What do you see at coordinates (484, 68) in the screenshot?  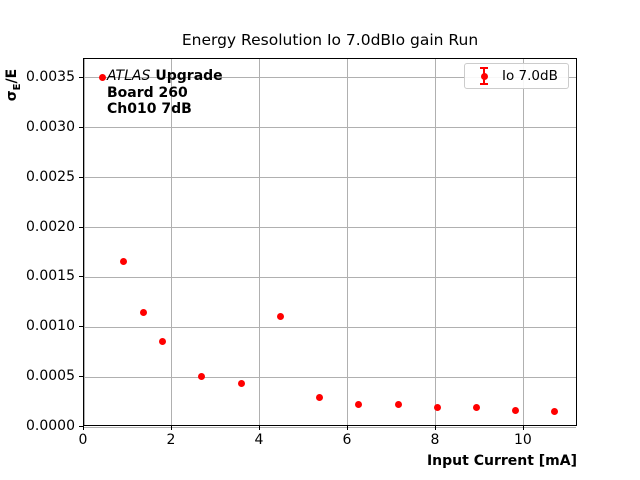 I see `errorbar-cap-top` at bounding box center [484, 68].